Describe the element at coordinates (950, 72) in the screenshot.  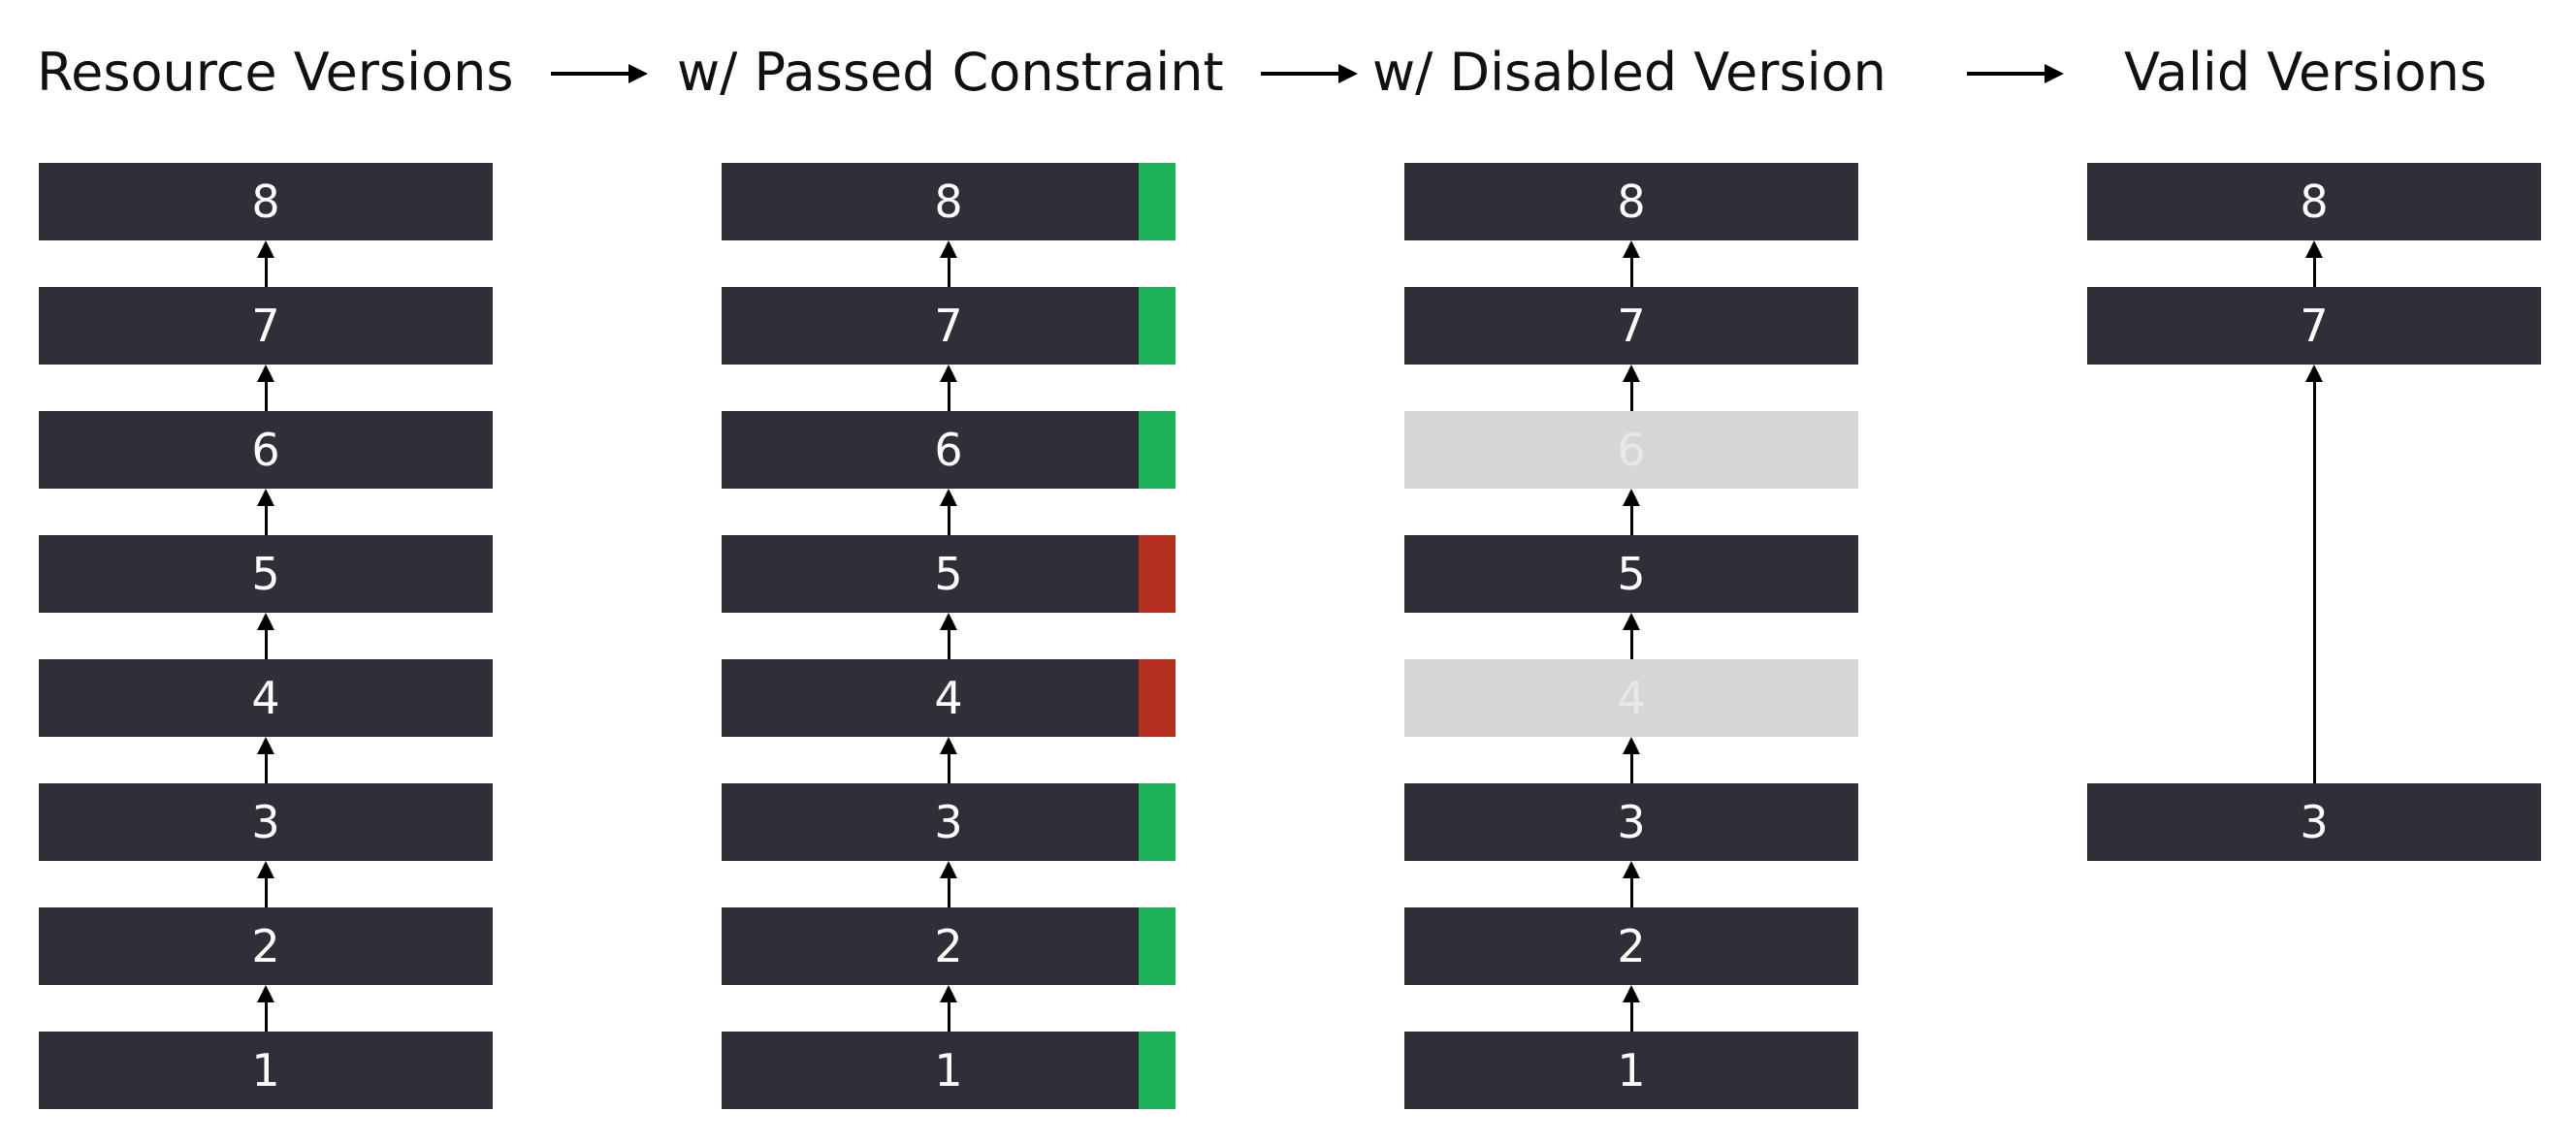
I see `heading-passed-constraint: w/ Passed Constraint` at that location.